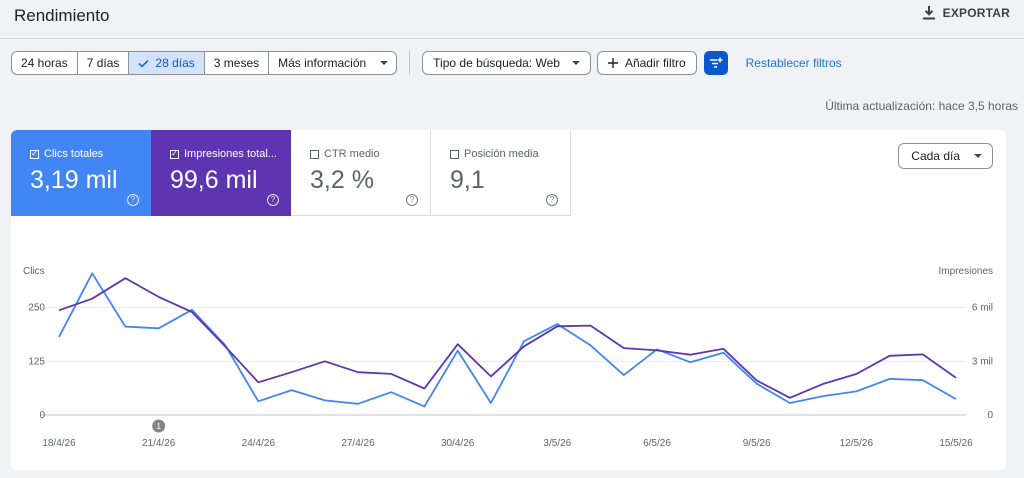  I want to click on granularity-dropdown: Cada día, so click(945, 156).